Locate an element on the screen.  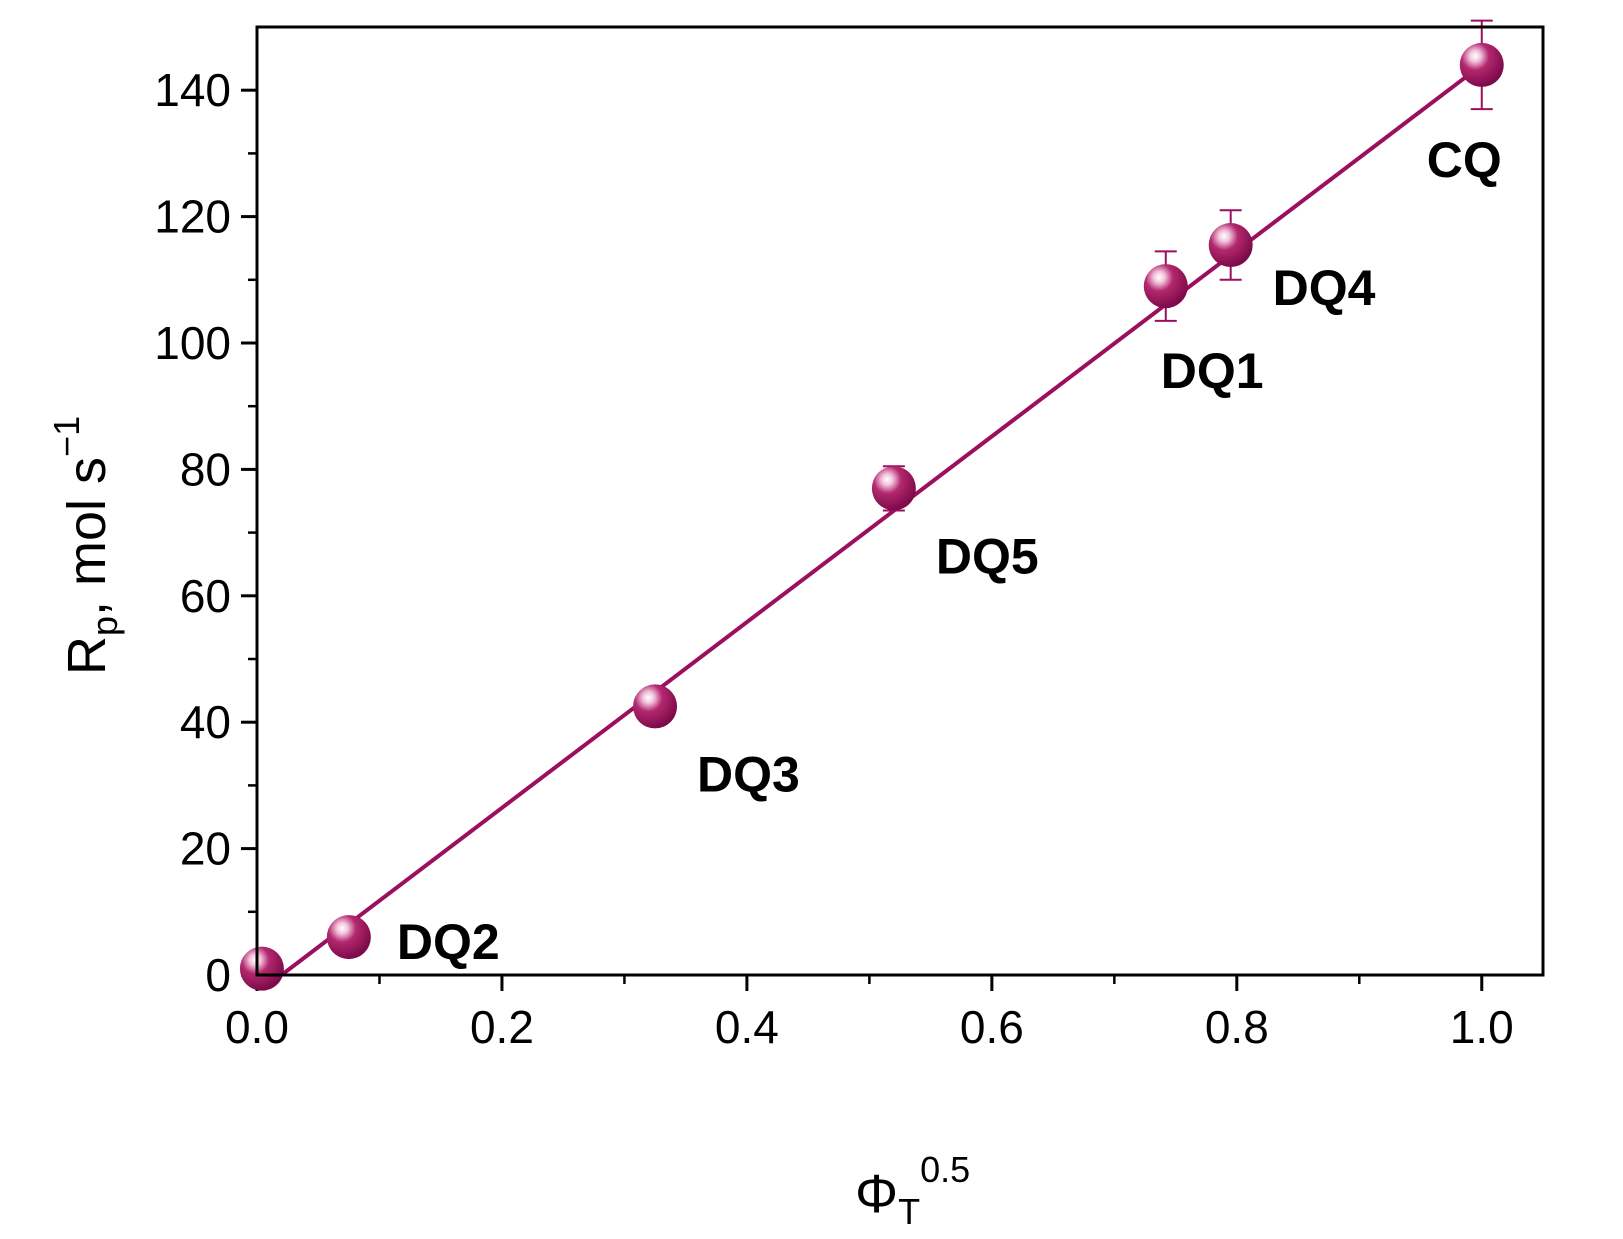
x-tick-label: 0.8 is located at coordinates (1237, 1027).